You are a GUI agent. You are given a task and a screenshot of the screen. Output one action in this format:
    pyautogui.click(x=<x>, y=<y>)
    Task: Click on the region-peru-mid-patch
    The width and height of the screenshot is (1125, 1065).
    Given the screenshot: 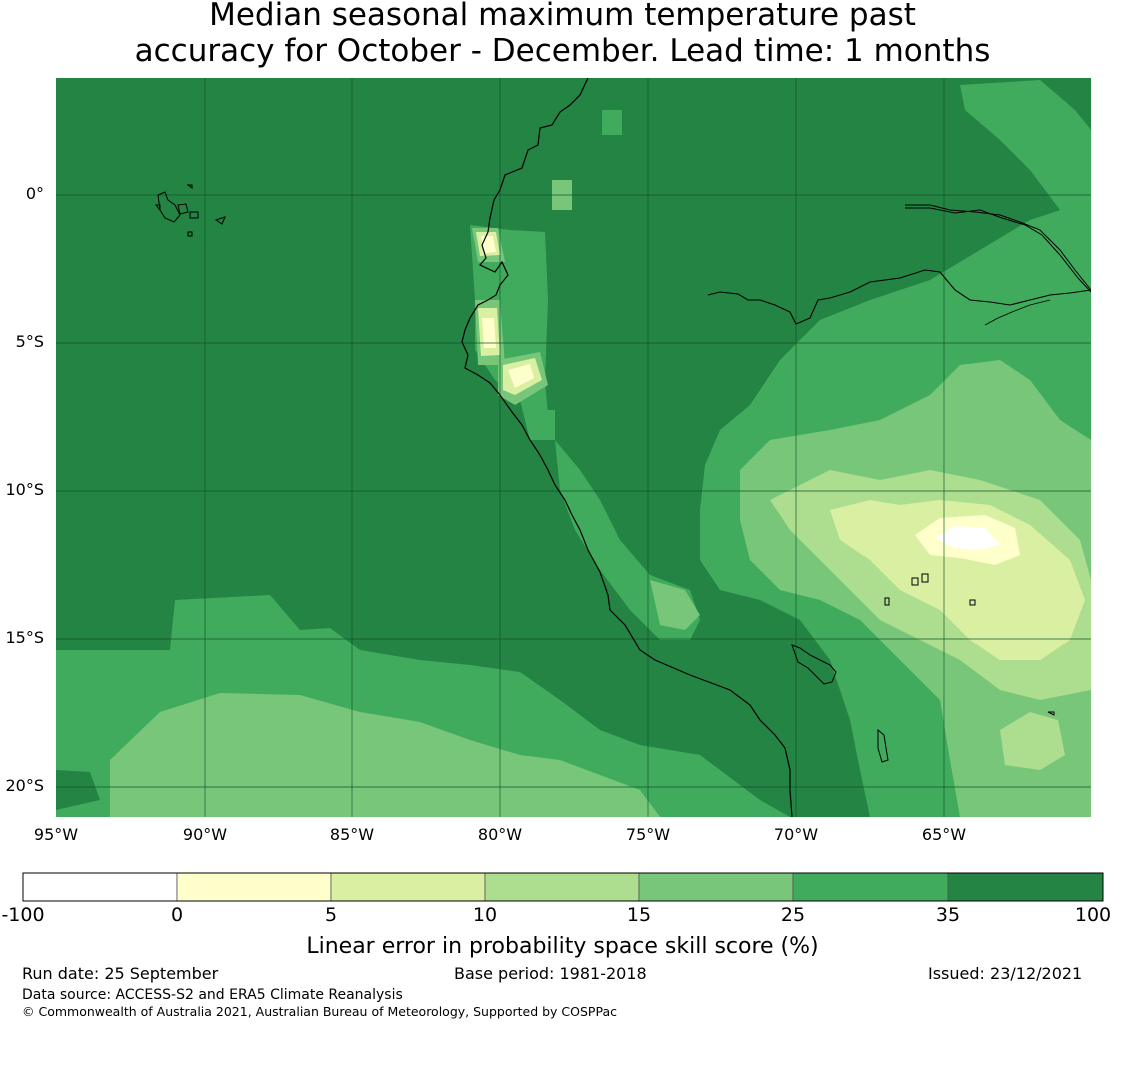 What is the action you would take?
    pyautogui.click(x=542, y=425)
    